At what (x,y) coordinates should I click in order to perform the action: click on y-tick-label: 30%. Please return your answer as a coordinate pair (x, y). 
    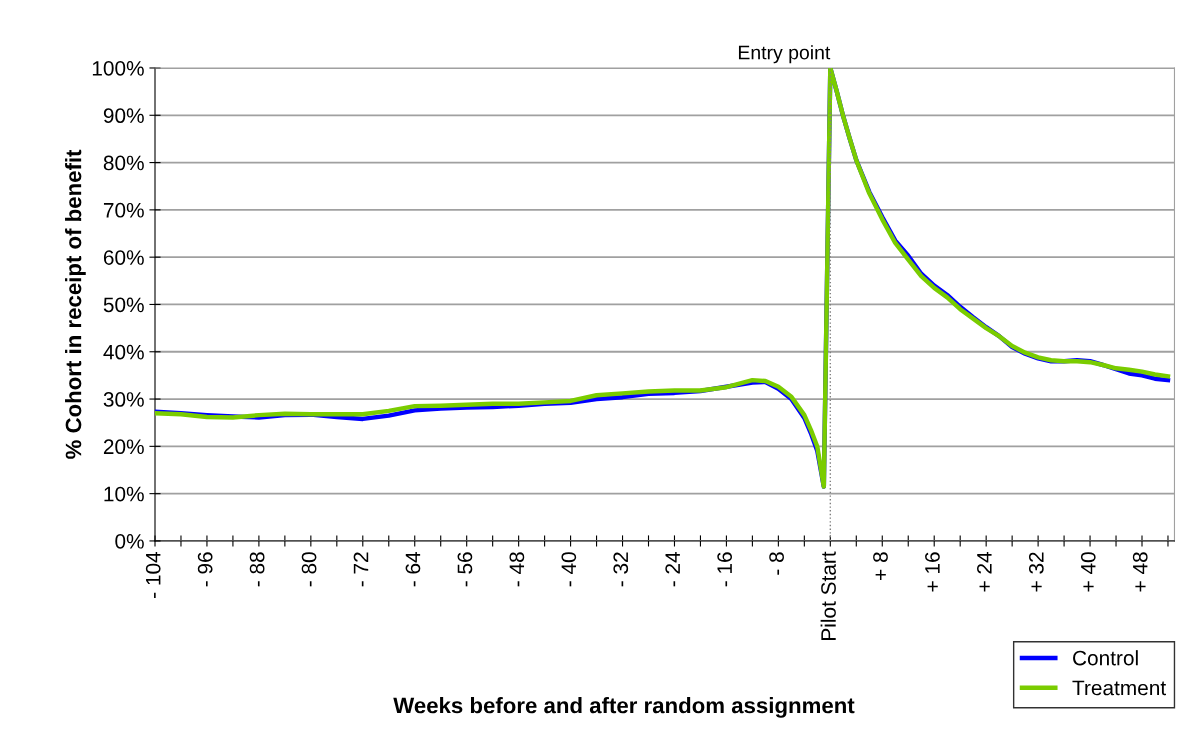
    Looking at the image, I should click on (123, 399).